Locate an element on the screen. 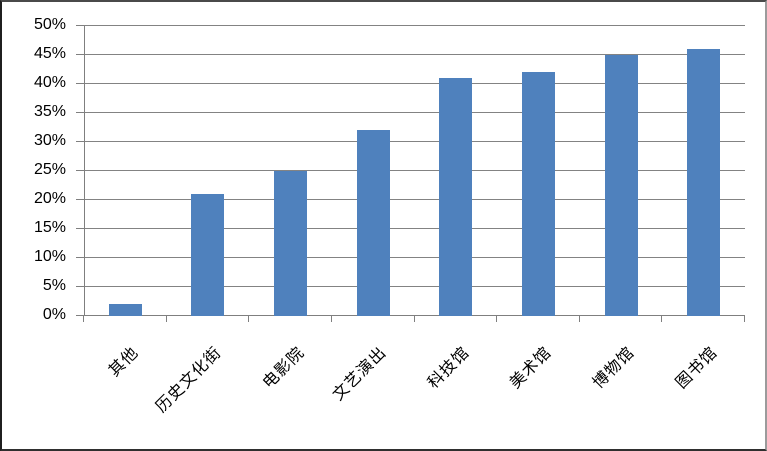 This screenshot has height=451, width=767. y-tick-label: 30% is located at coordinates (49, 140).